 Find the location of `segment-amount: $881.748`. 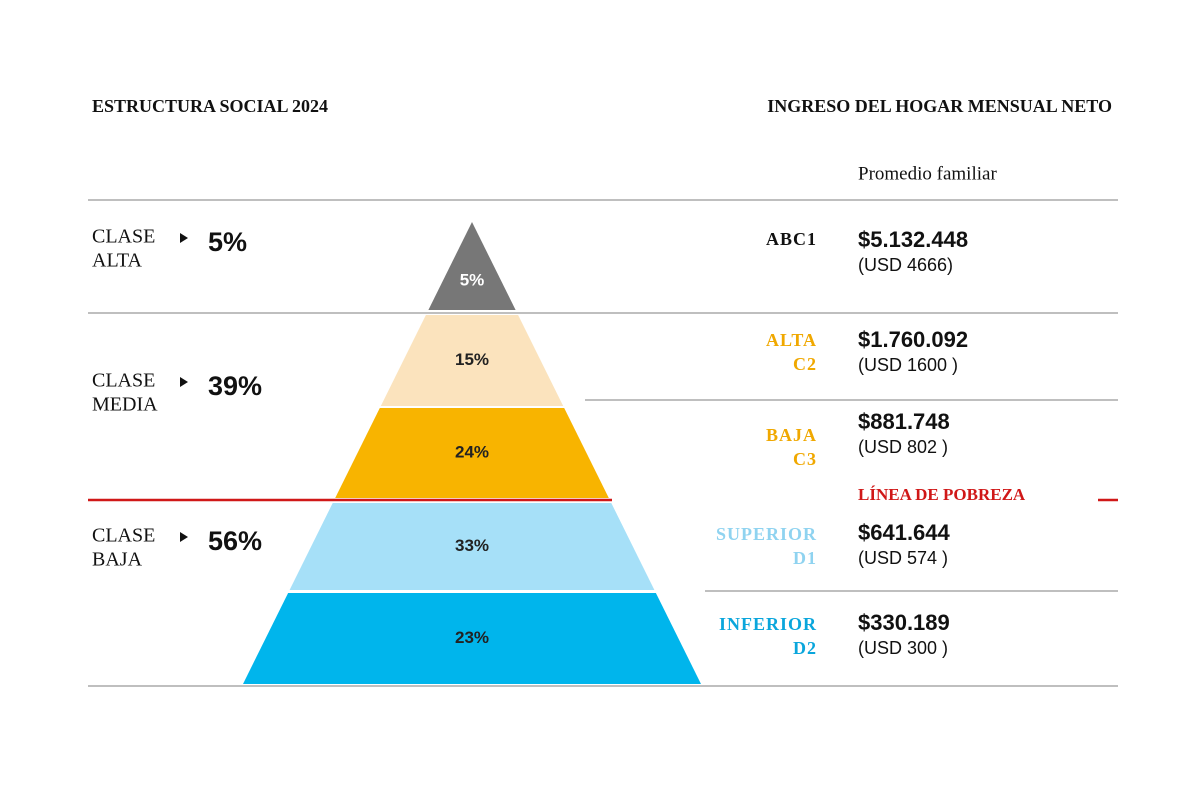

segment-amount: $881.748 is located at coordinates (904, 421).